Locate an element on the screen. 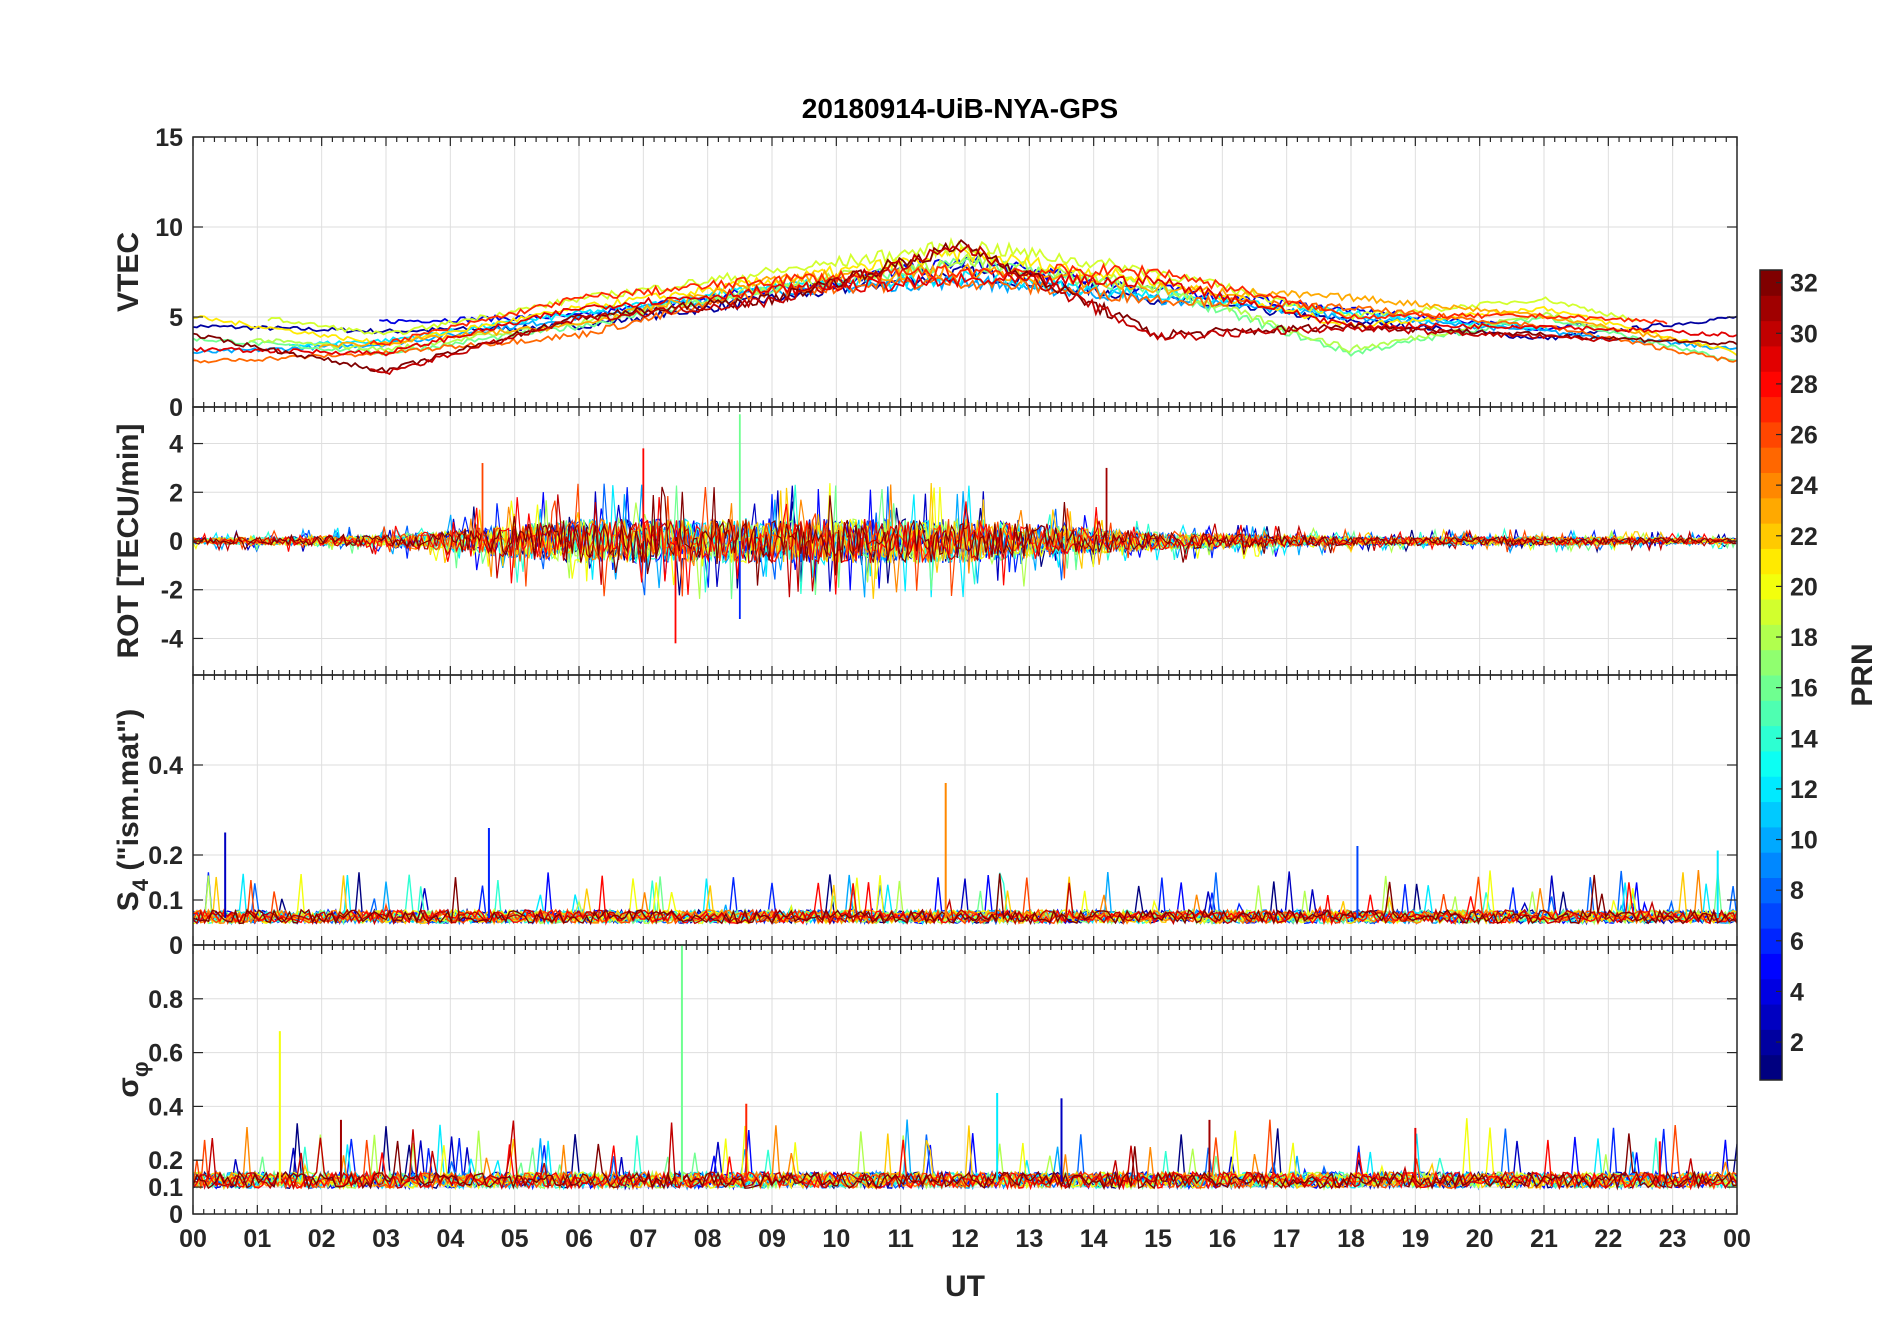  colorbar-tick-label: 4 is located at coordinates (1797, 992).